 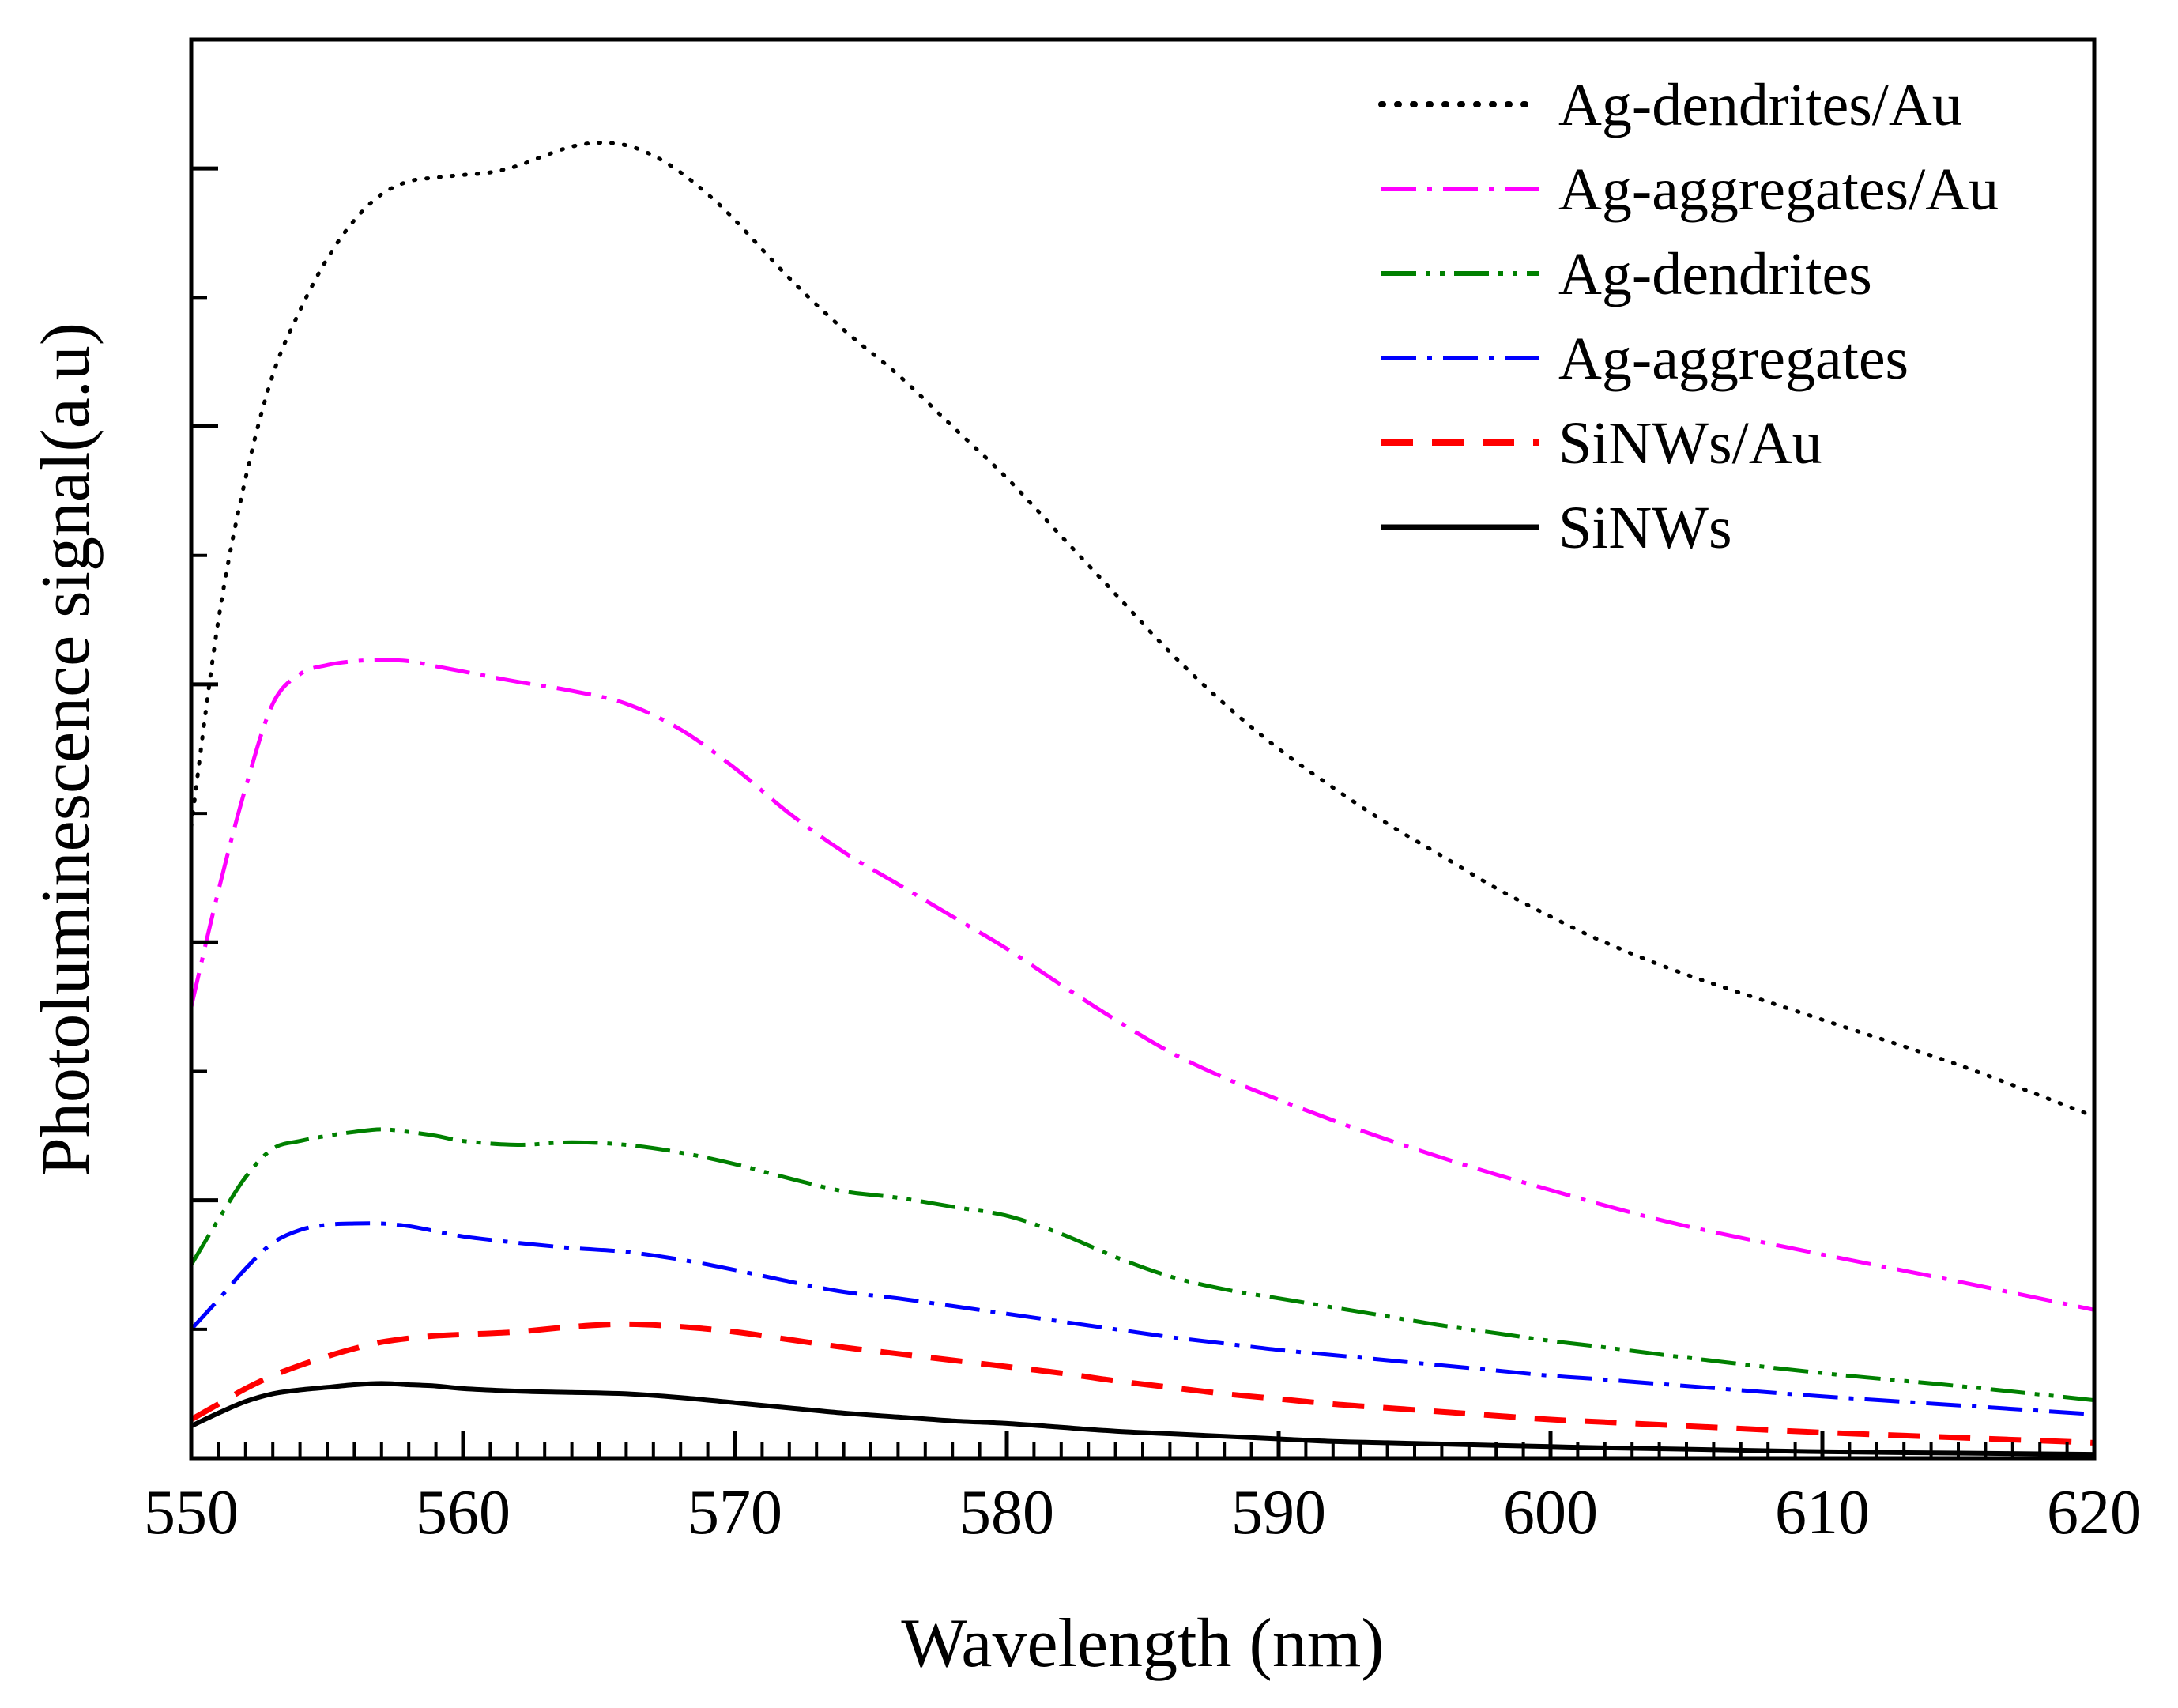 I want to click on series-line-sinws, so click(x=1142, y=1419).